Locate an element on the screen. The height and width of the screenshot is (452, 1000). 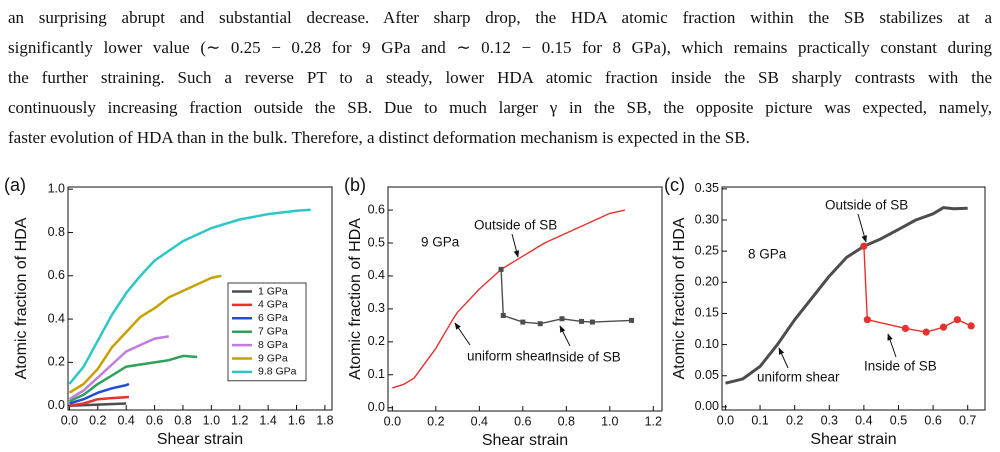
y-tick-label: 0.3 is located at coordinates (376, 308).